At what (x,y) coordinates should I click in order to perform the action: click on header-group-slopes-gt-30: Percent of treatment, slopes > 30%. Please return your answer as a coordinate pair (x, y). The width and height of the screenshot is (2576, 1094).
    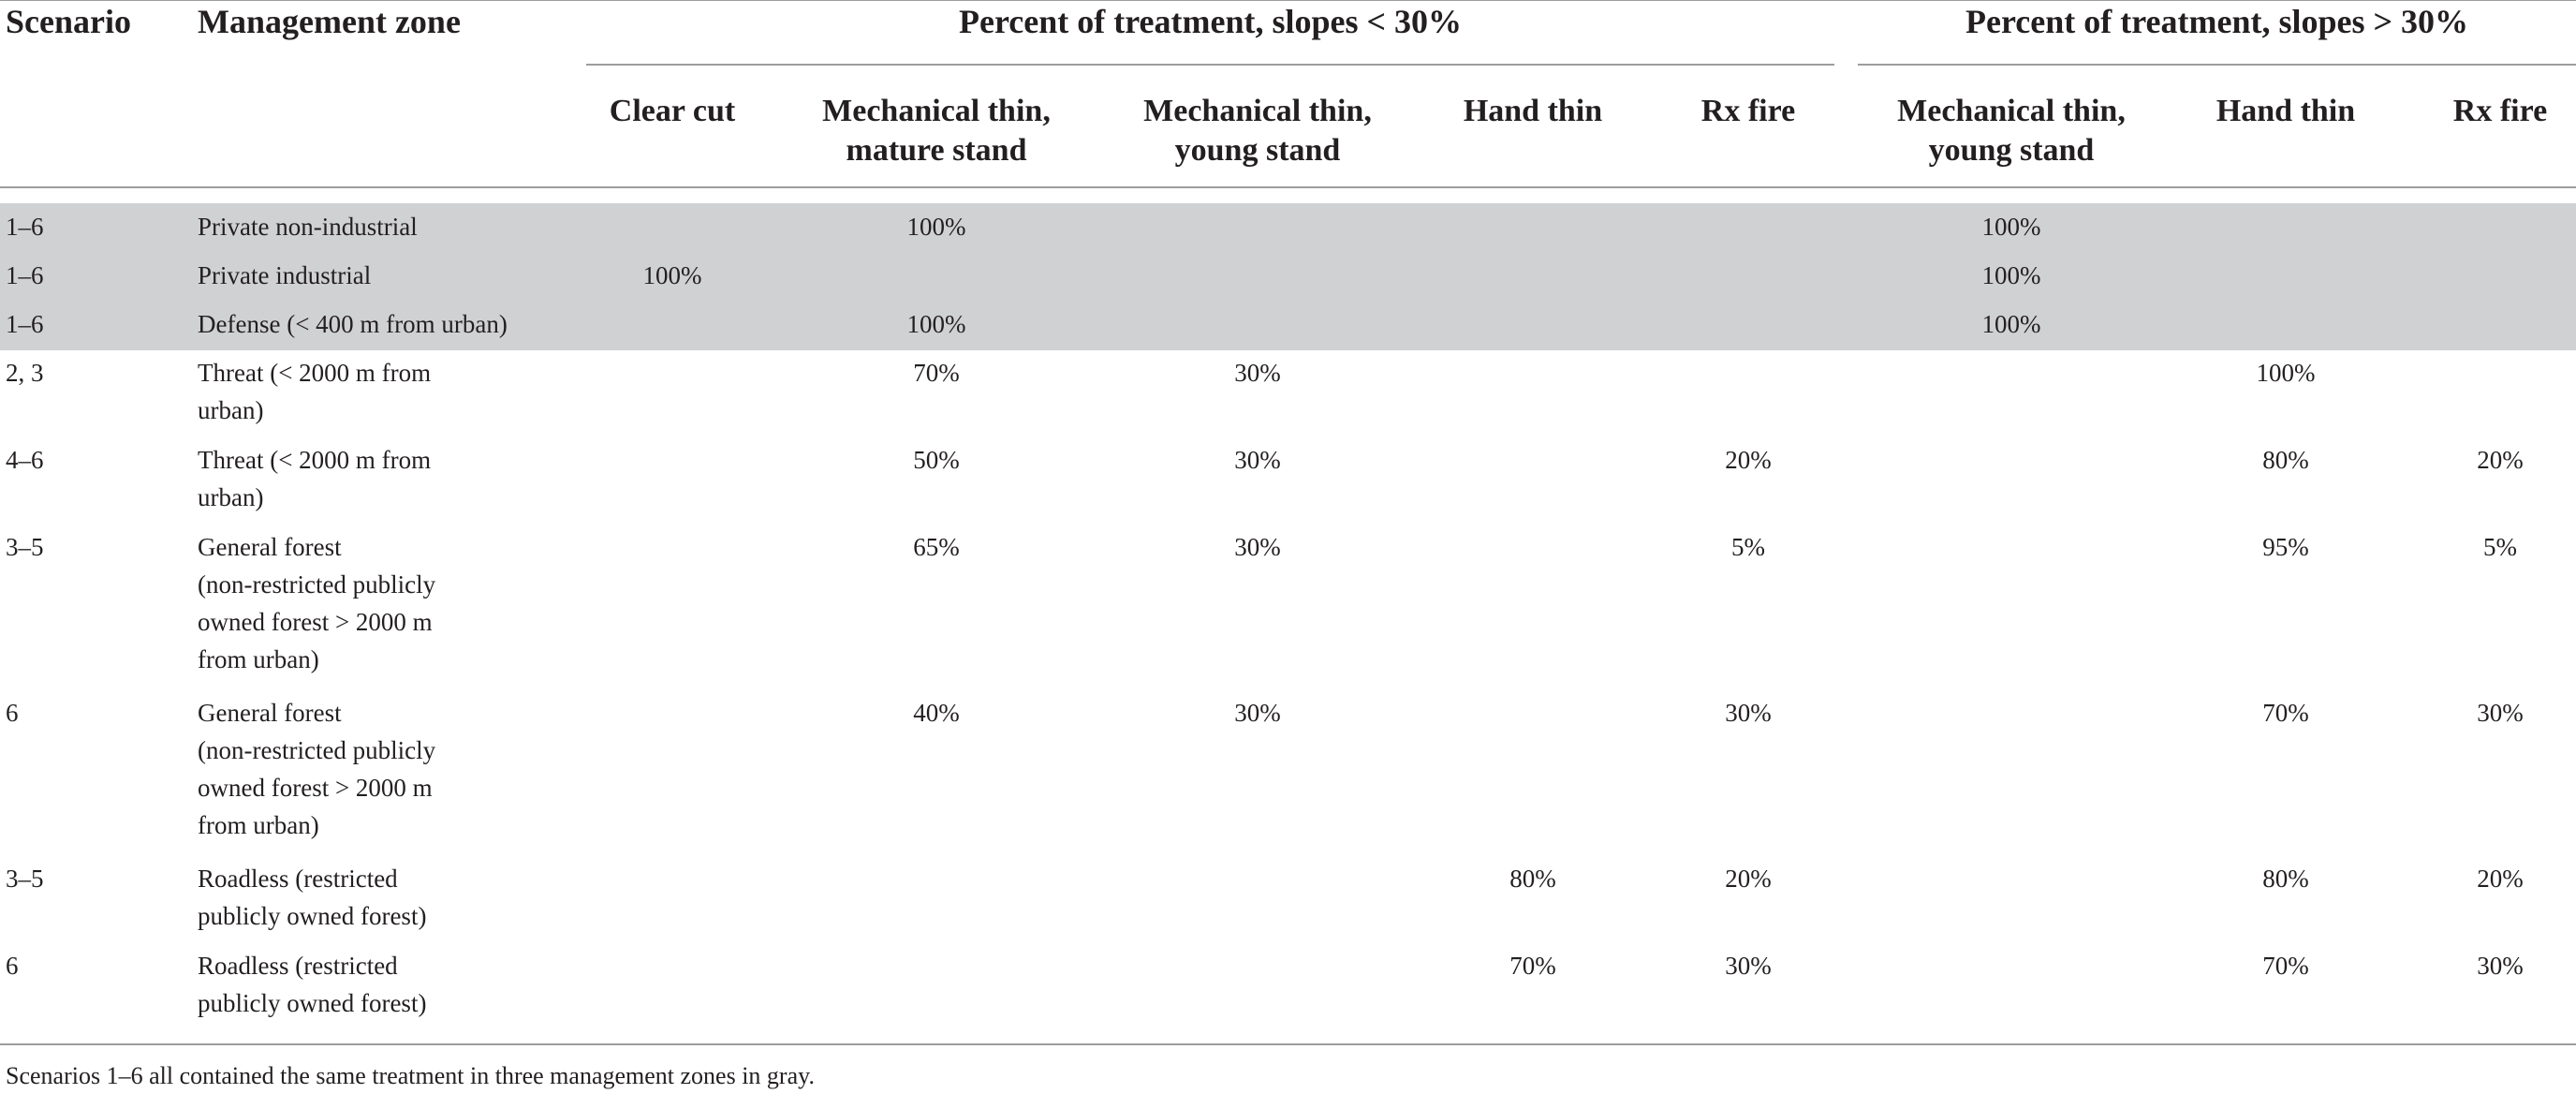
    Looking at the image, I should click on (2217, 22).